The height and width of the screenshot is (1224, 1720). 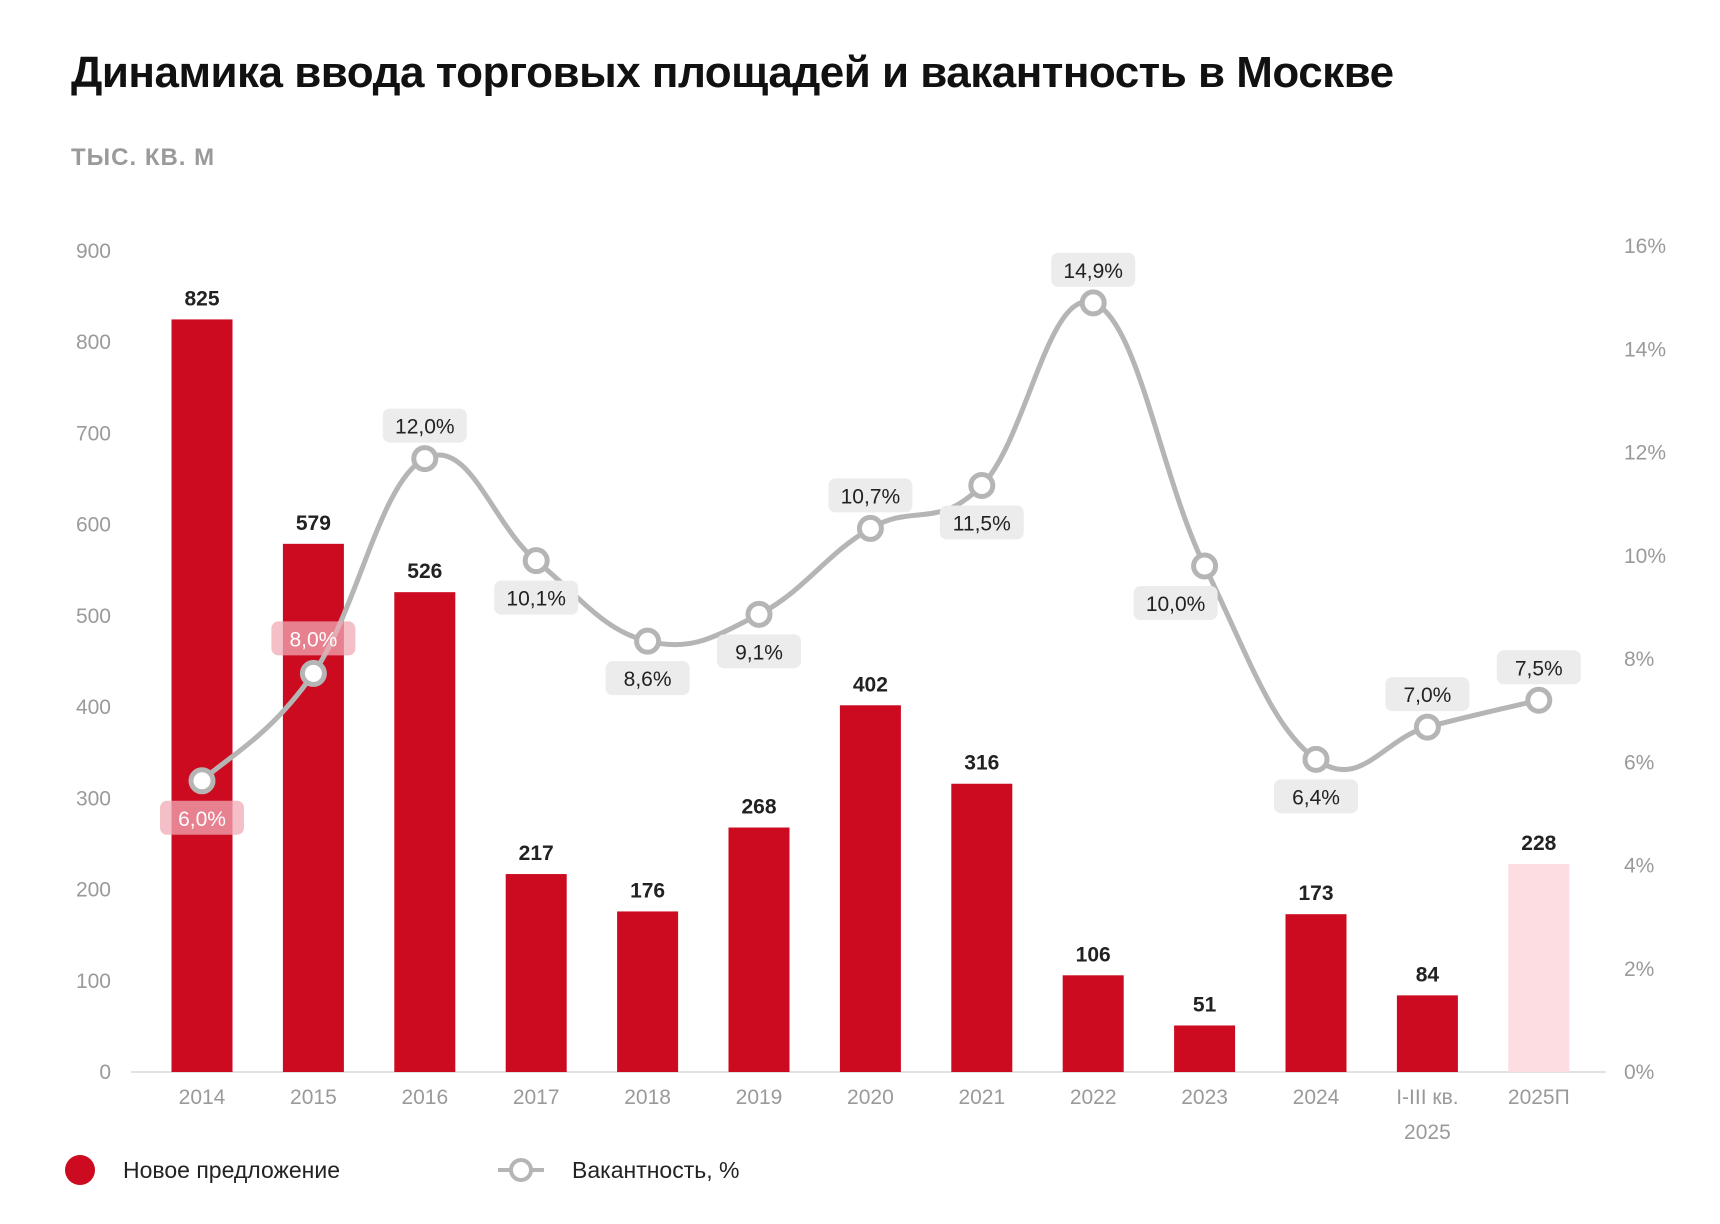 I want to click on y-axis-unit-label: ТЫС. КВ. М, so click(x=143, y=157).